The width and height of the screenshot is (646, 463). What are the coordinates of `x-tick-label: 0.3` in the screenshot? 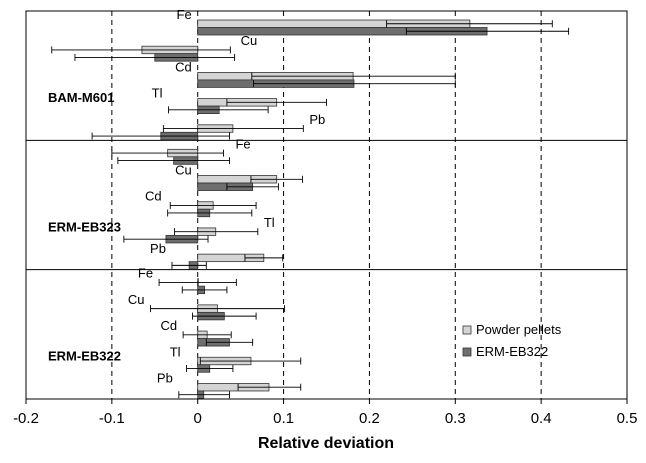 It's located at (455, 418).